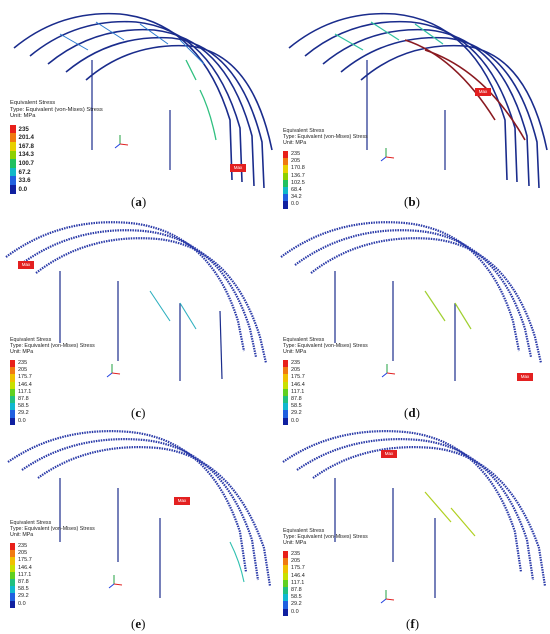 Image resolution: width=550 pixels, height=634 pixels. What do you see at coordinates (24, 181) in the screenshot?
I see `legend-tick-label: 33.6` at bounding box center [24, 181].